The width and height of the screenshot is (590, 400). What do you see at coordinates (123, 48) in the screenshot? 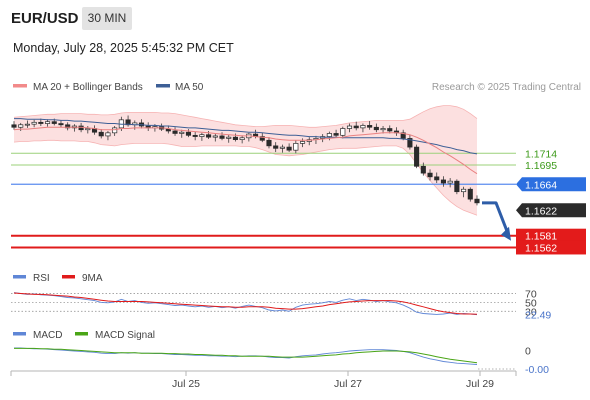
I see `datetime-label: Monday, July 28, 2025 5:45:32 PM CET` at bounding box center [123, 48].